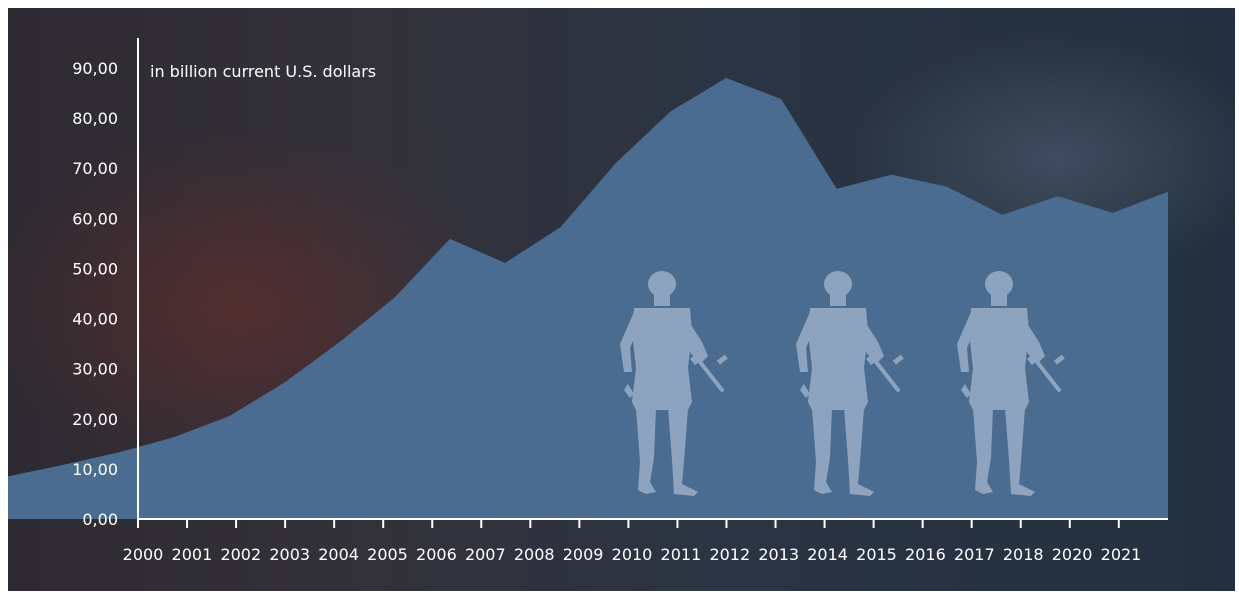 This screenshot has width=1239, height=592. Describe the element at coordinates (95, 469) in the screenshot. I see `y-tick-label: 10,00` at that location.